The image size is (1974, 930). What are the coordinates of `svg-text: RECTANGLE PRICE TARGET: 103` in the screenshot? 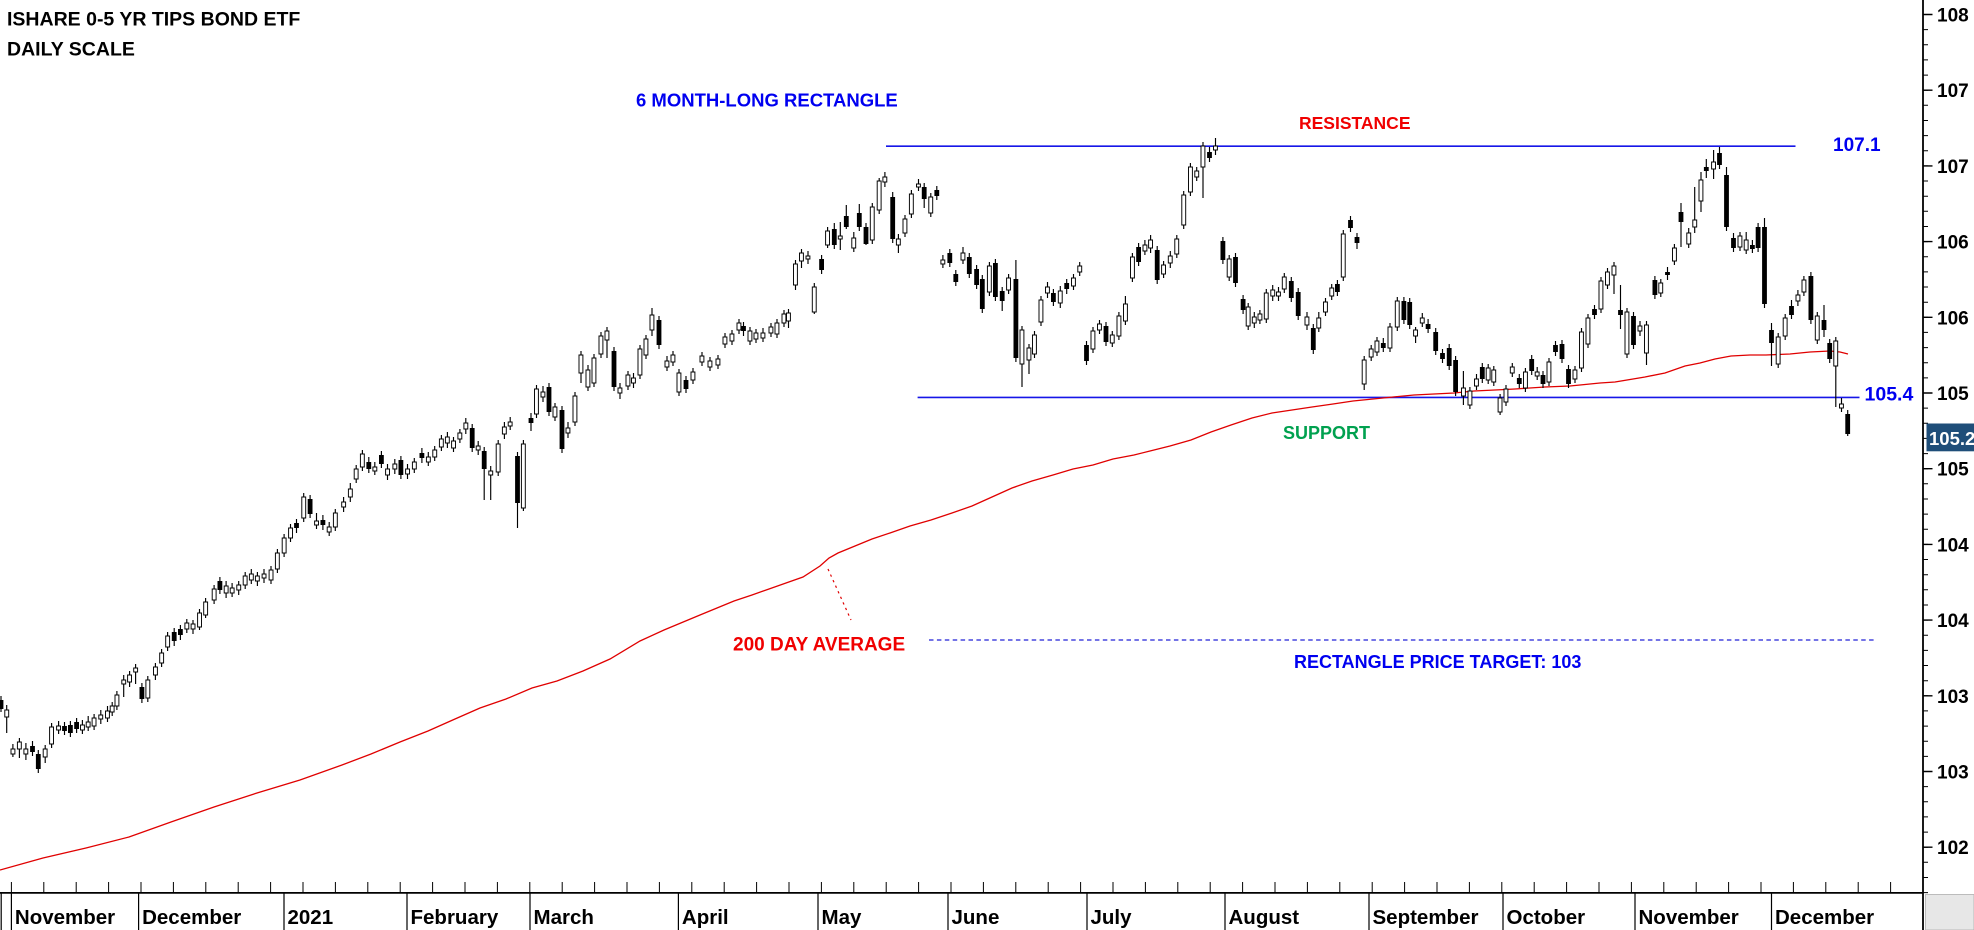 It's located at (1437, 662).